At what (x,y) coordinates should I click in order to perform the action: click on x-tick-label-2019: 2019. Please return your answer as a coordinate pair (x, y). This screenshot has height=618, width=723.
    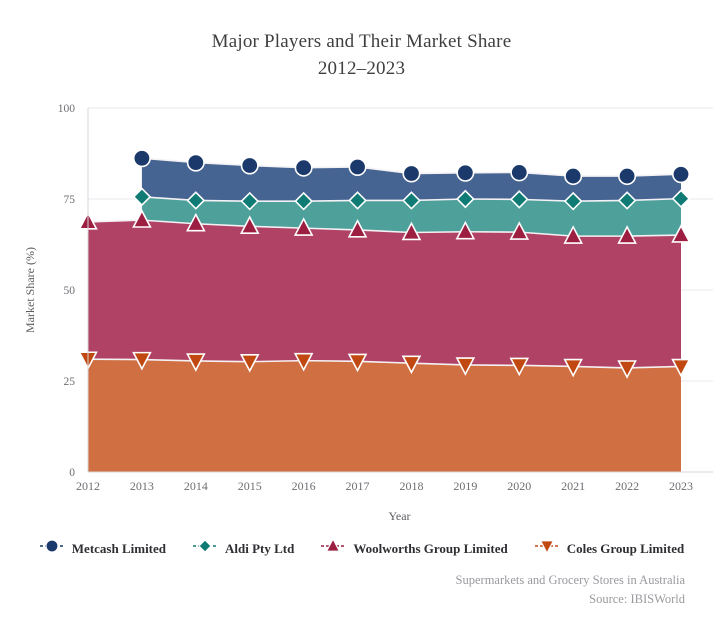
    Looking at the image, I should click on (465, 486).